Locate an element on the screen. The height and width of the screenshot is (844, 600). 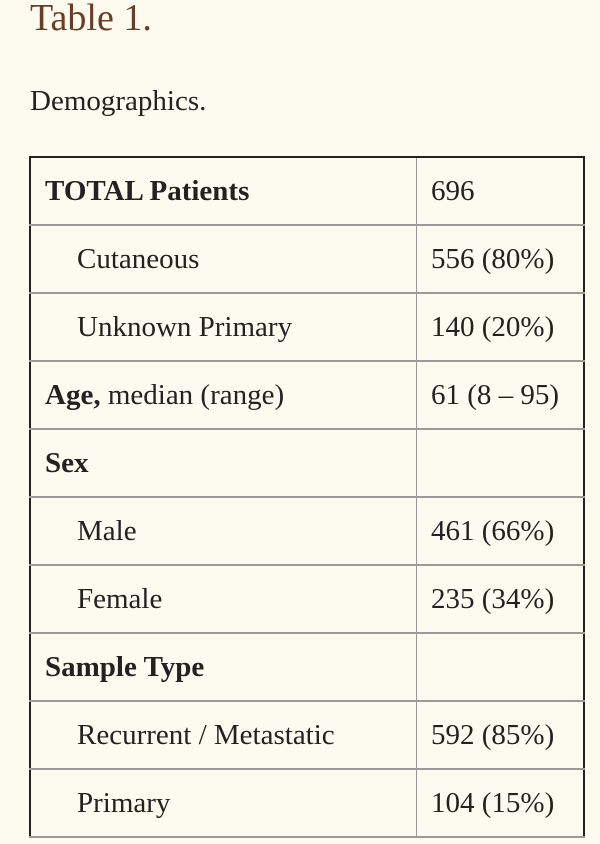
row-label-text: Female is located at coordinates (120, 599).